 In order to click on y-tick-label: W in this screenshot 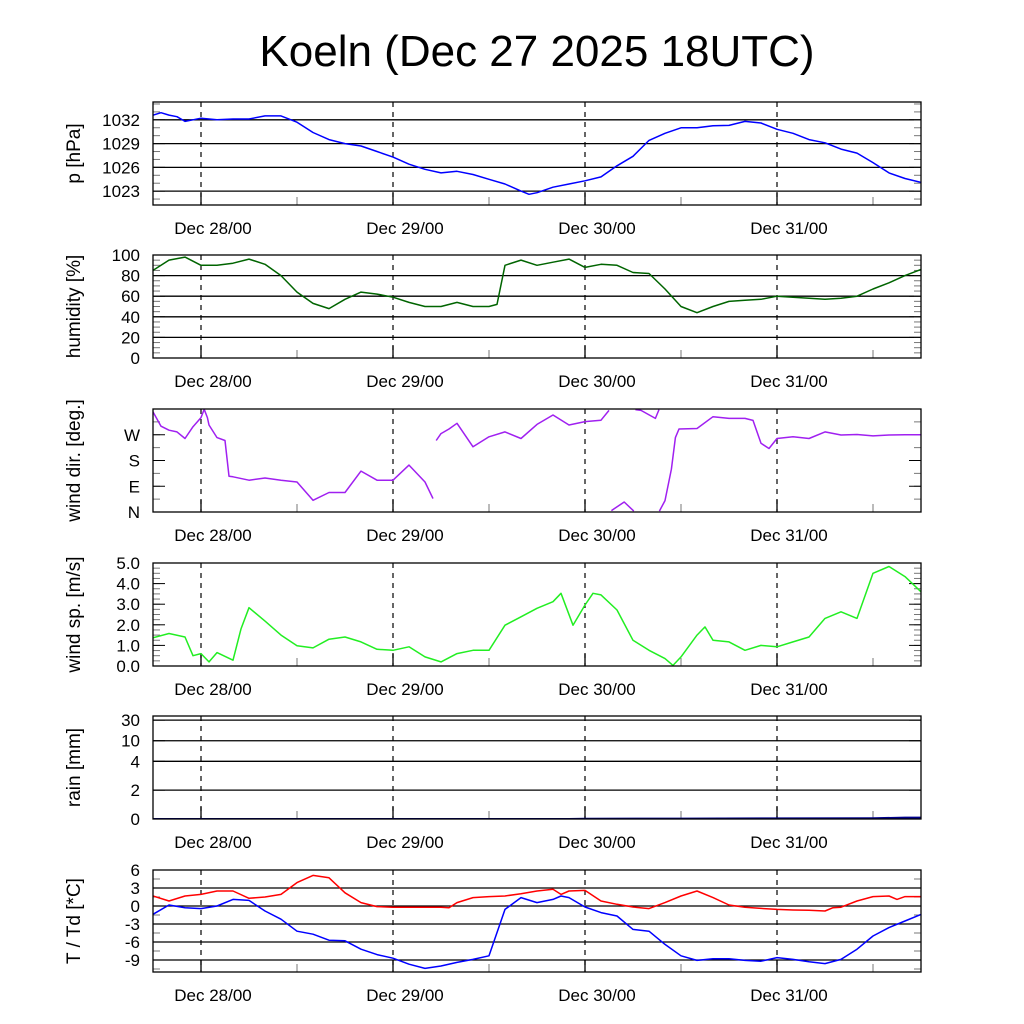, I will do `click(132, 435)`.